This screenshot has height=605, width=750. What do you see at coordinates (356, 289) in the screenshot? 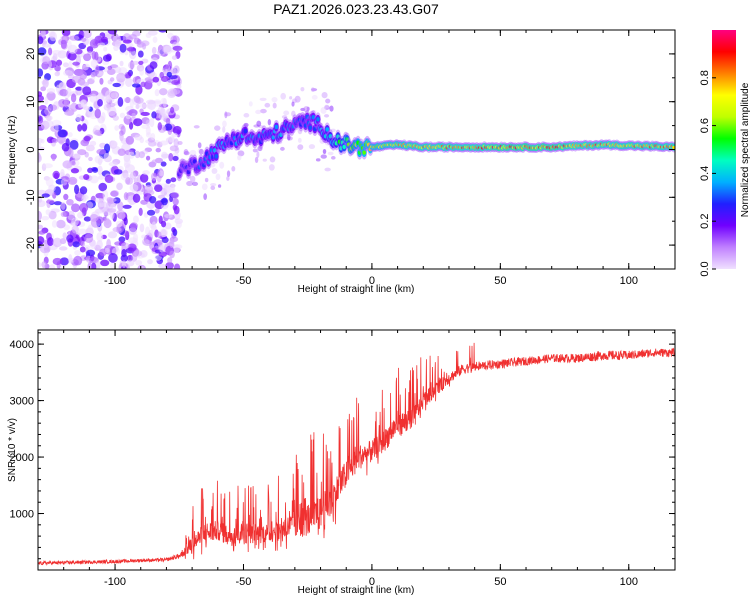
I see `spectrogram-x-axis-label: Height of straight line (km)` at bounding box center [356, 289].